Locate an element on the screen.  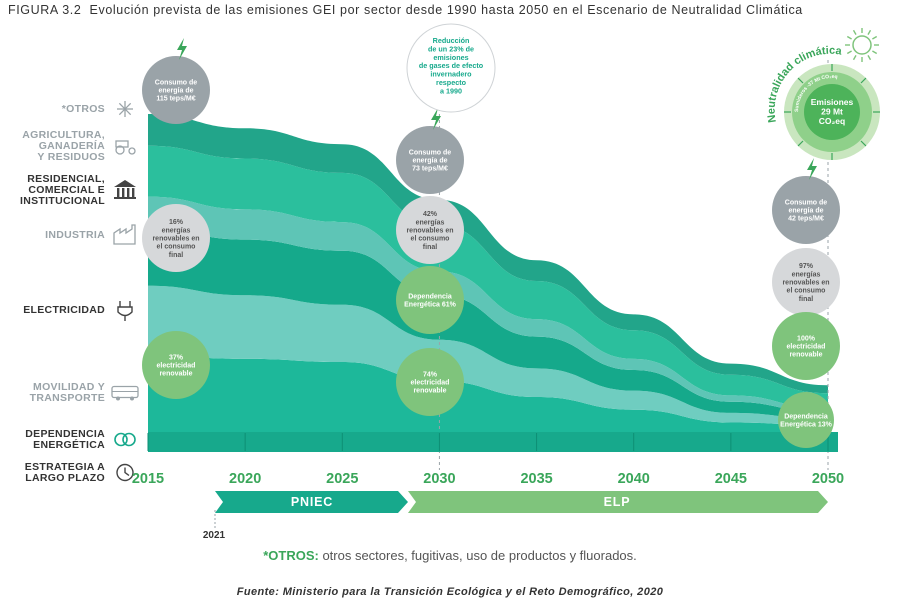
x-tick-2015: 2015 is located at coordinates (148, 479).